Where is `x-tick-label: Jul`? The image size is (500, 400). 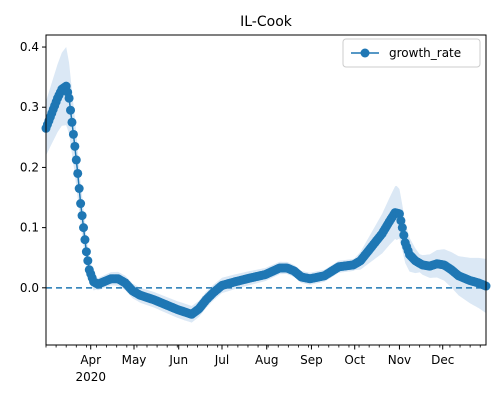
x-tick-label: Jul is located at coordinates (221, 360).